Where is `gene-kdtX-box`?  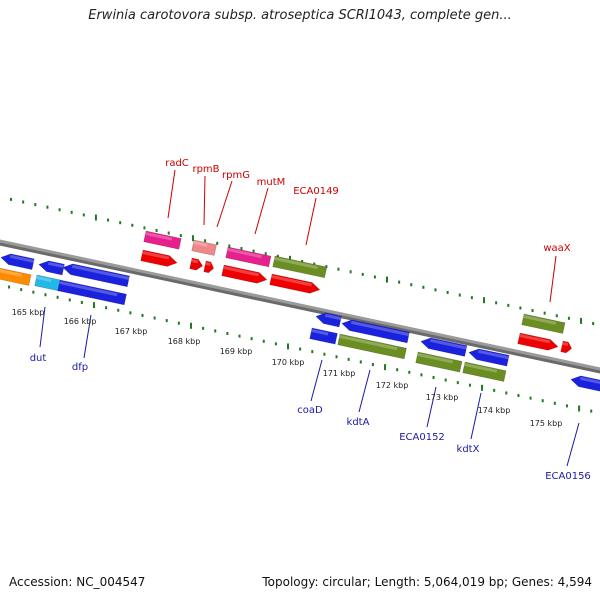 gene-kdtX-box is located at coordinates (484, 371).